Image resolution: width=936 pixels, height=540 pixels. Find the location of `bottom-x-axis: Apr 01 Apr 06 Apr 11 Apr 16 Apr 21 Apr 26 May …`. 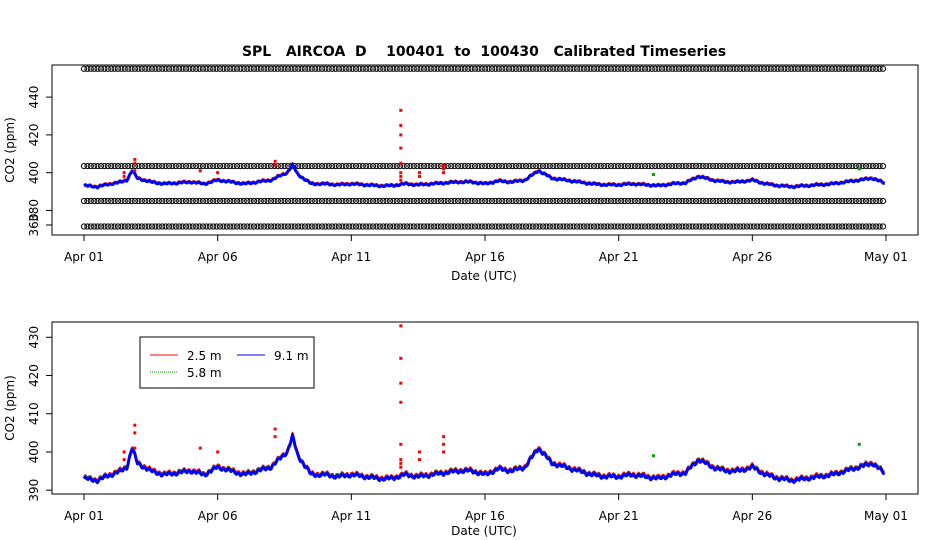

bottom-x-axis: Apr 01 Apr 06 Apr 11 Apr 16 Apr 21 Apr 26 May … is located at coordinates (486, 508).